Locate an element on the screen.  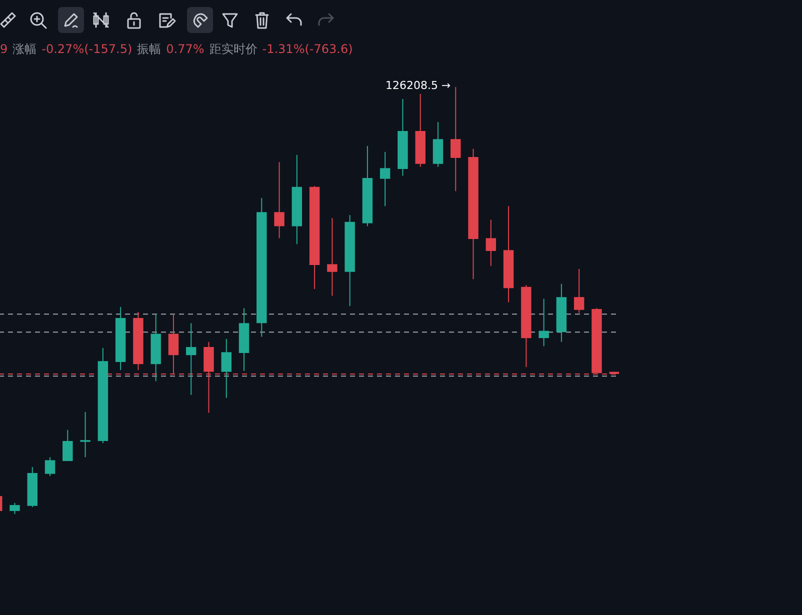
text: 距实时价 is located at coordinates (233, 49).